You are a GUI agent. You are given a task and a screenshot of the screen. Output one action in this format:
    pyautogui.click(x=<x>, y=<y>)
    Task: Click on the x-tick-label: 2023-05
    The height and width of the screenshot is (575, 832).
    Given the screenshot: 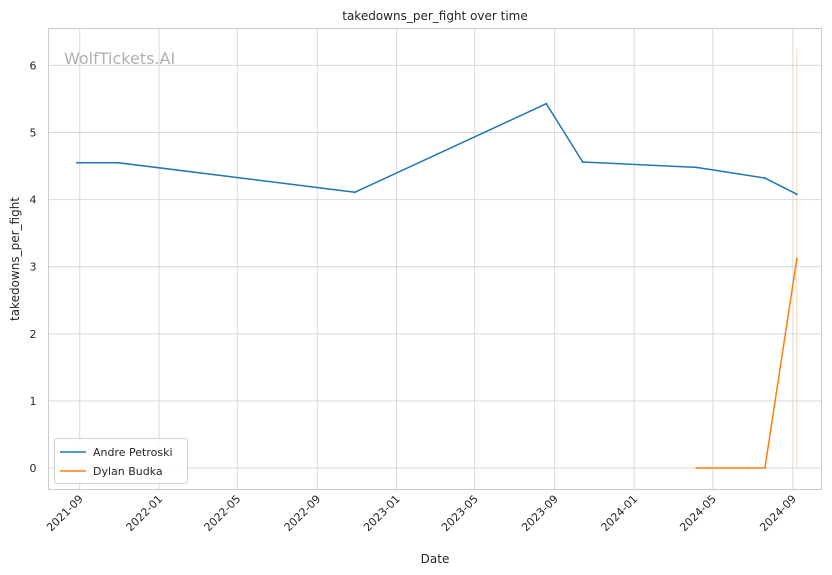 What is the action you would take?
    pyautogui.click(x=460, y=513)
    